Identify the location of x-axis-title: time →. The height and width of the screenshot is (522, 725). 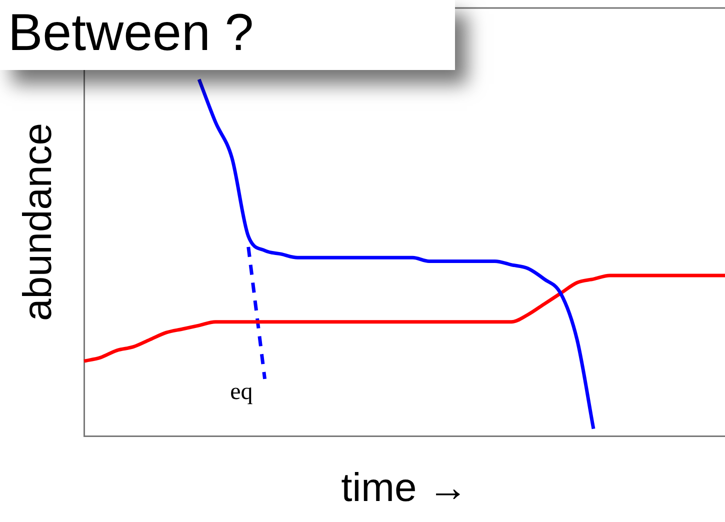
(404, 488).